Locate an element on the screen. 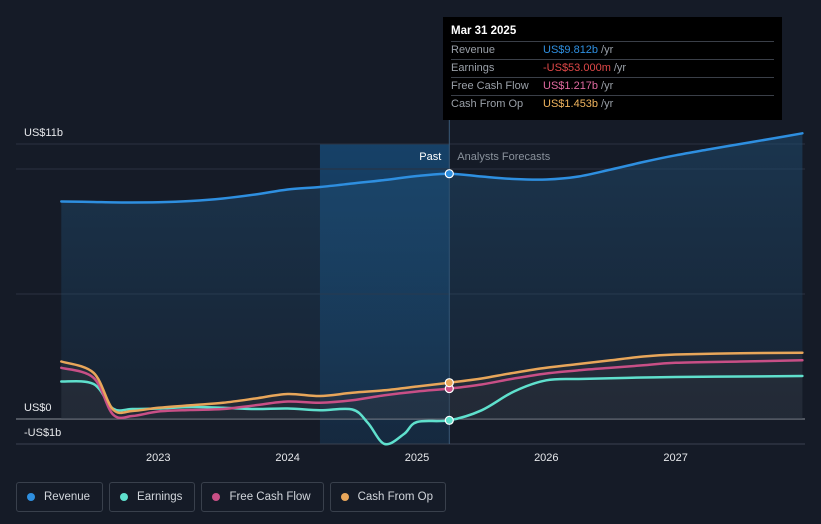  legend-item-free-cash-flow: Free Cash Flow is located at coordinates (262, 497).